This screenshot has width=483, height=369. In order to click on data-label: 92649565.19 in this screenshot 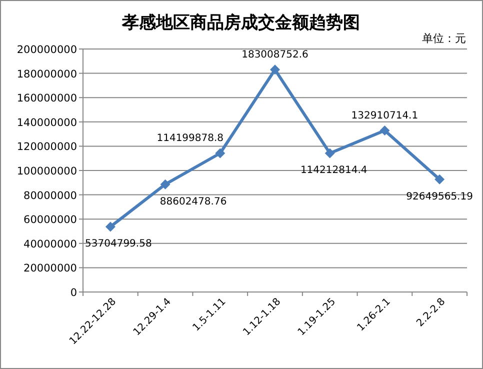, I will do `click(439, 196)`.